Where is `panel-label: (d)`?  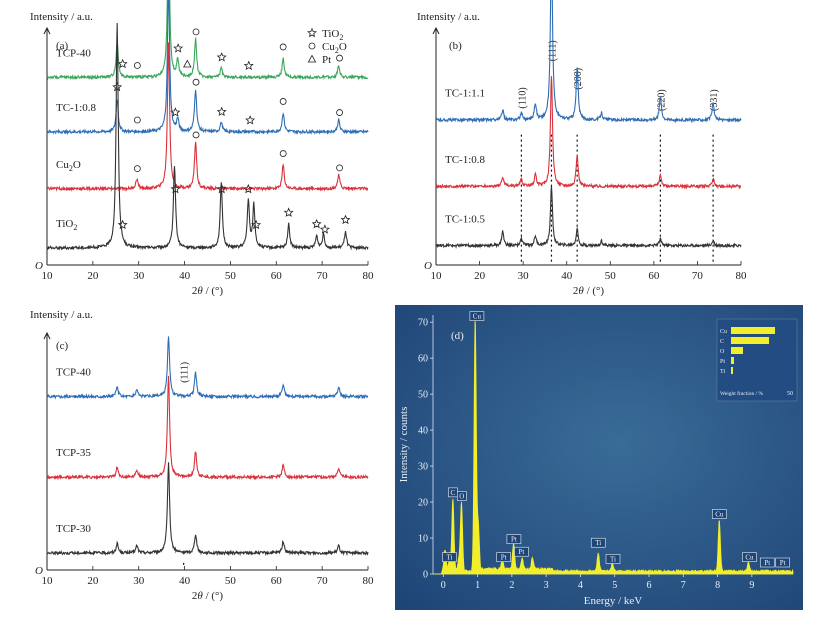 panel-label: (d) is located at coordinates (457, 336).